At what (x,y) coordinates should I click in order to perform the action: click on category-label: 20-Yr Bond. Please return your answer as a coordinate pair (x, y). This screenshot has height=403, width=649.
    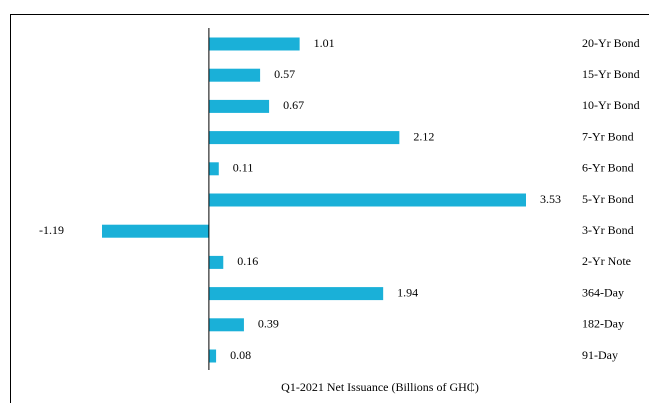
    Looking at the image, I should click on (611, 43).